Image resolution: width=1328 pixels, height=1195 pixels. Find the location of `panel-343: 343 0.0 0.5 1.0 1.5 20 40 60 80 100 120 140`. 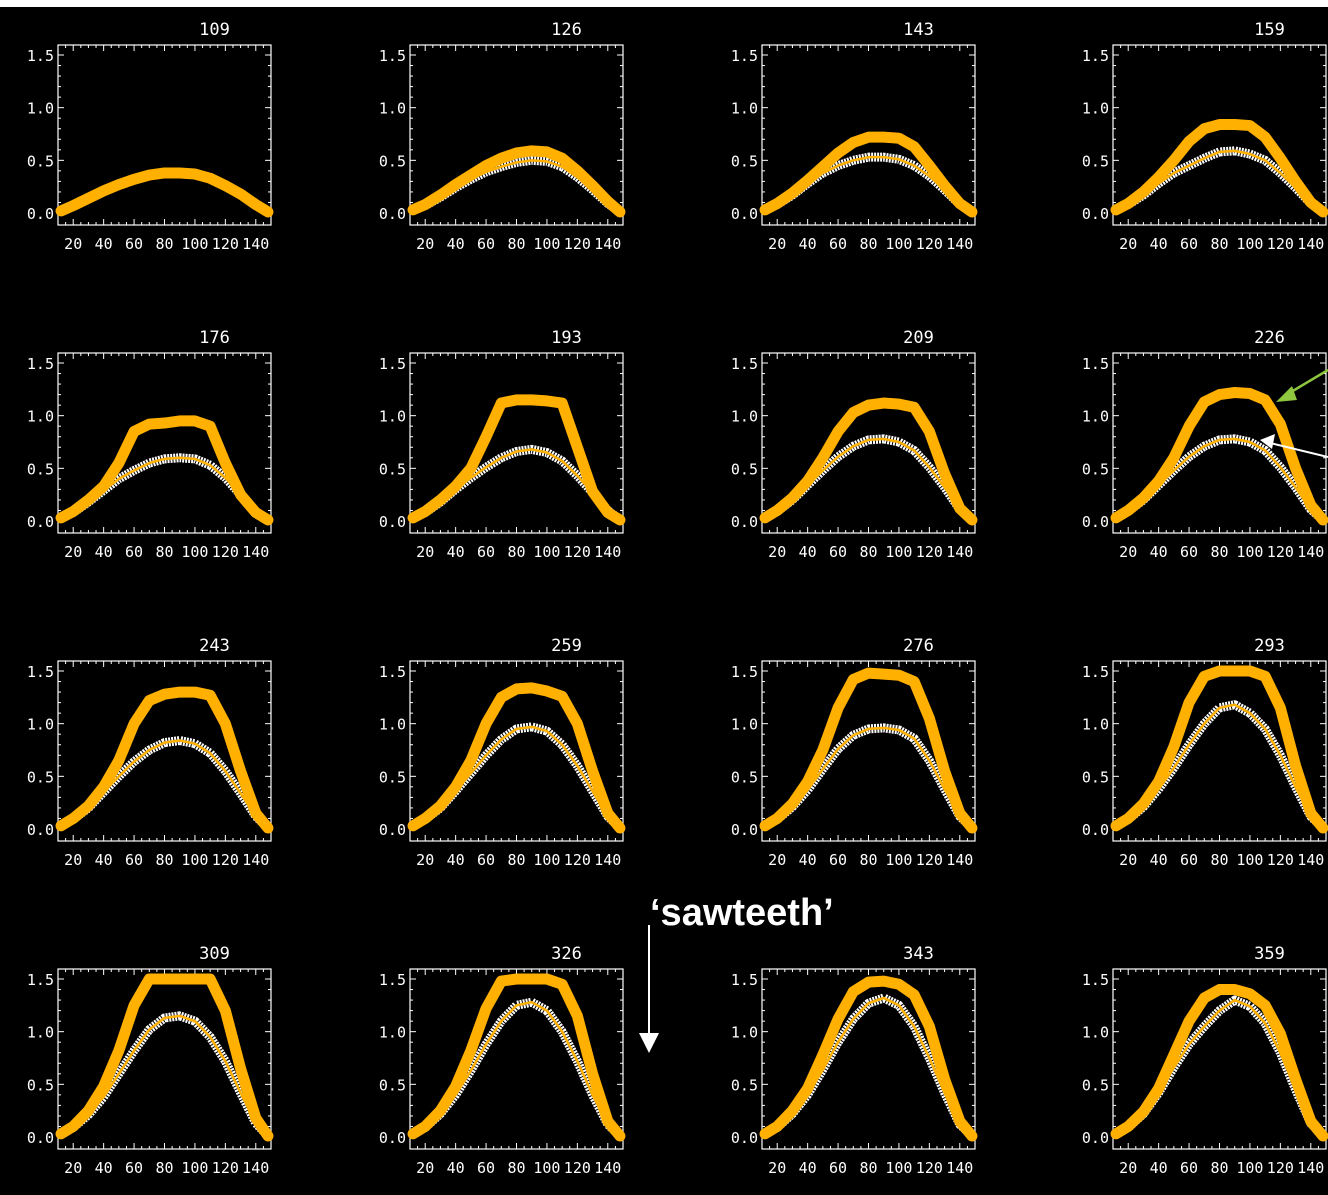

panel-343: 343 0.0 0.5 1.0 1.5 20 40 60 80 100 120 140 is located at coordinates (854, 1060).